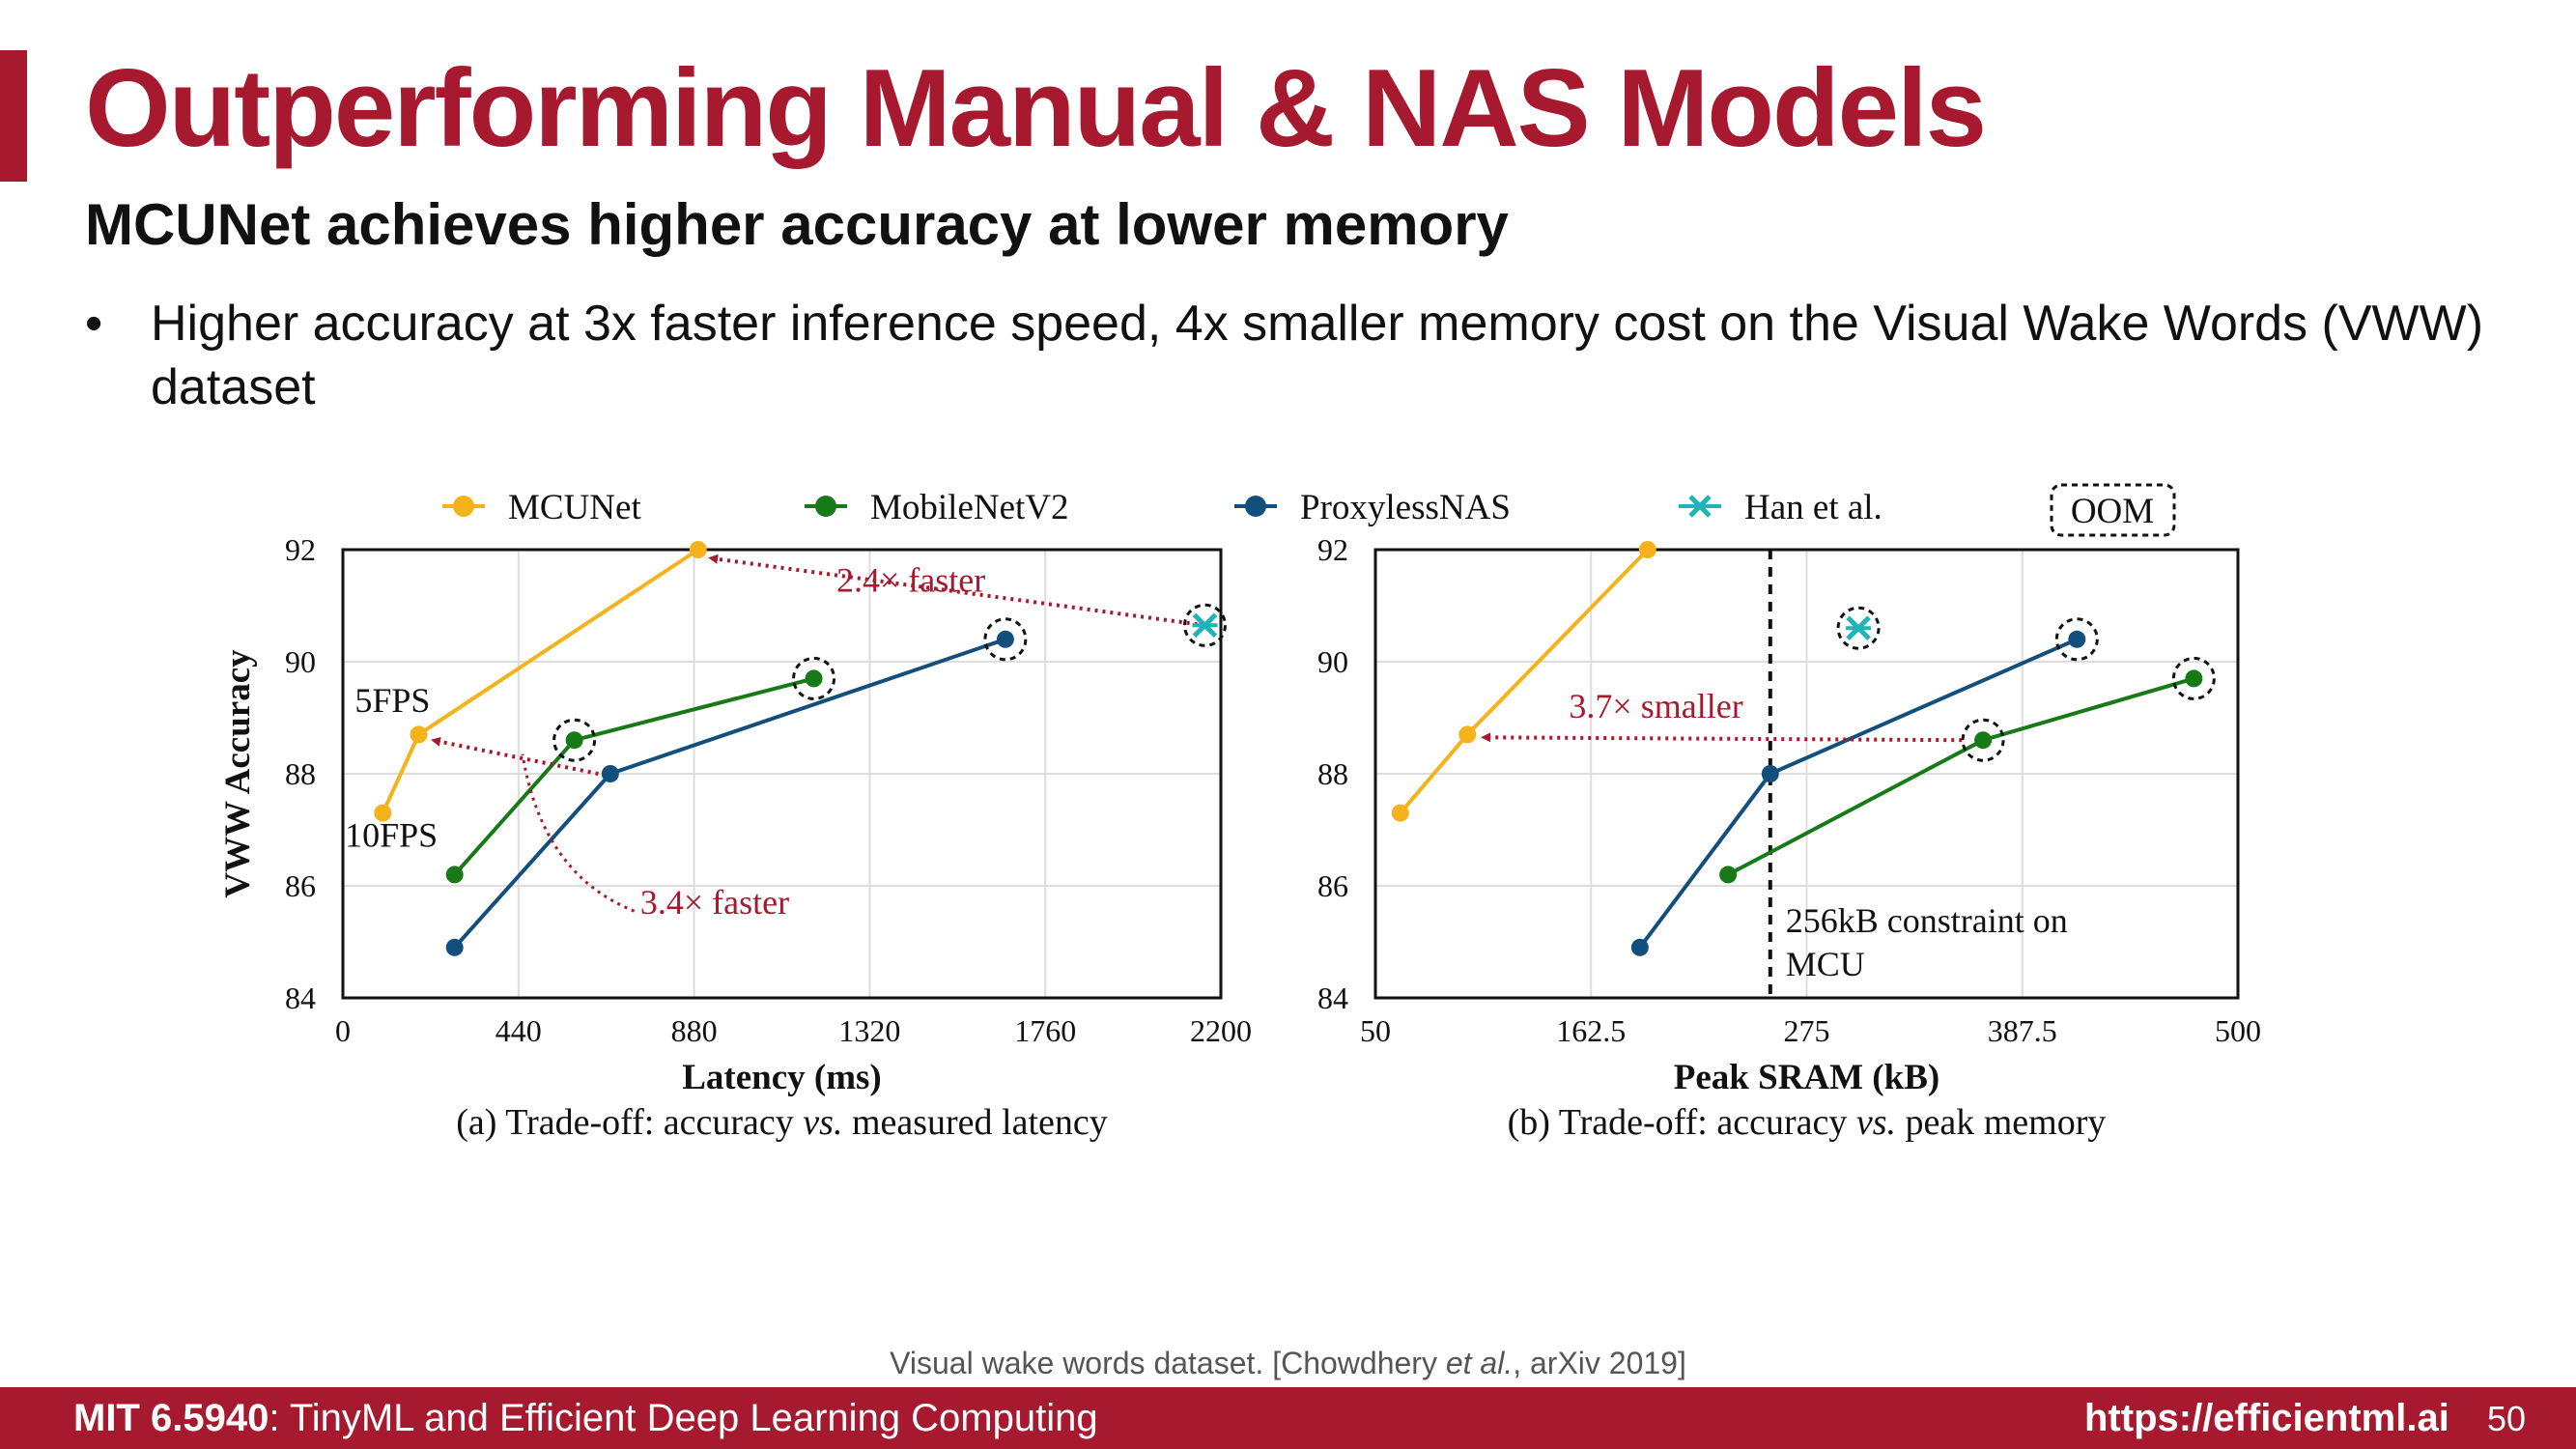 The height and width of the screenshot is (1449, 2576). What do you see at coordinates (1479, 1363) in the screenshot?
I see `reference-etal: et al.` at bounding box center [1479, 1363].